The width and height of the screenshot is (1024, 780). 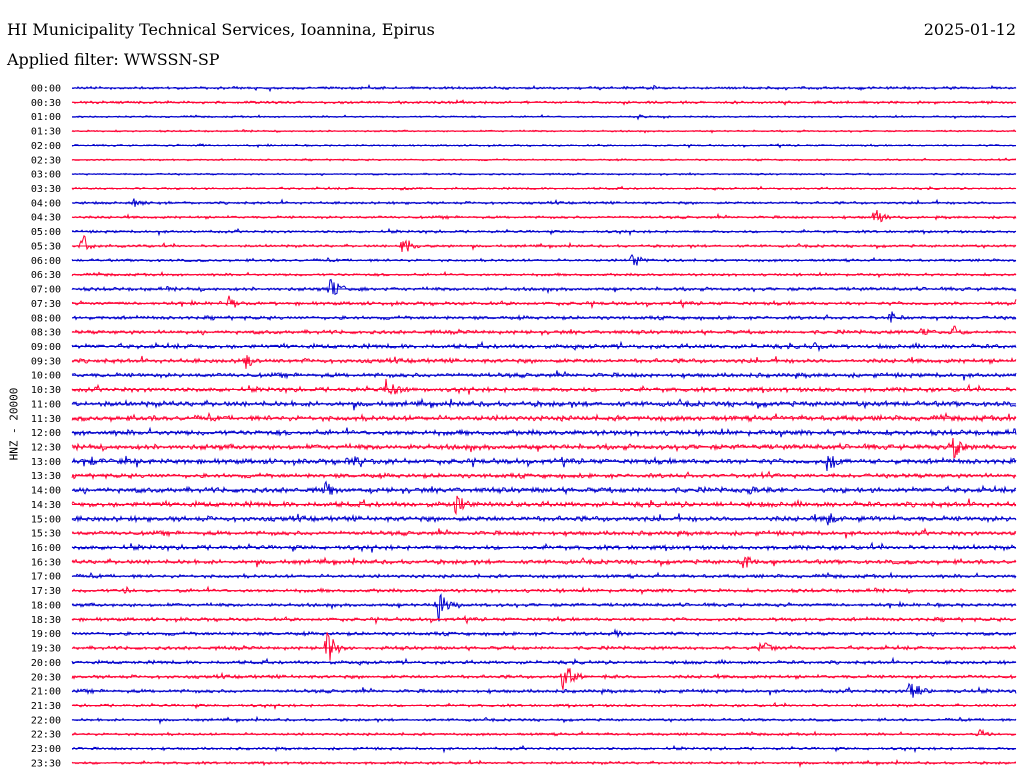 What do you see at coordinates (46, 132) in the screenshot?
I see `row-time-label: 01:30` at bounding box center [46, 132].